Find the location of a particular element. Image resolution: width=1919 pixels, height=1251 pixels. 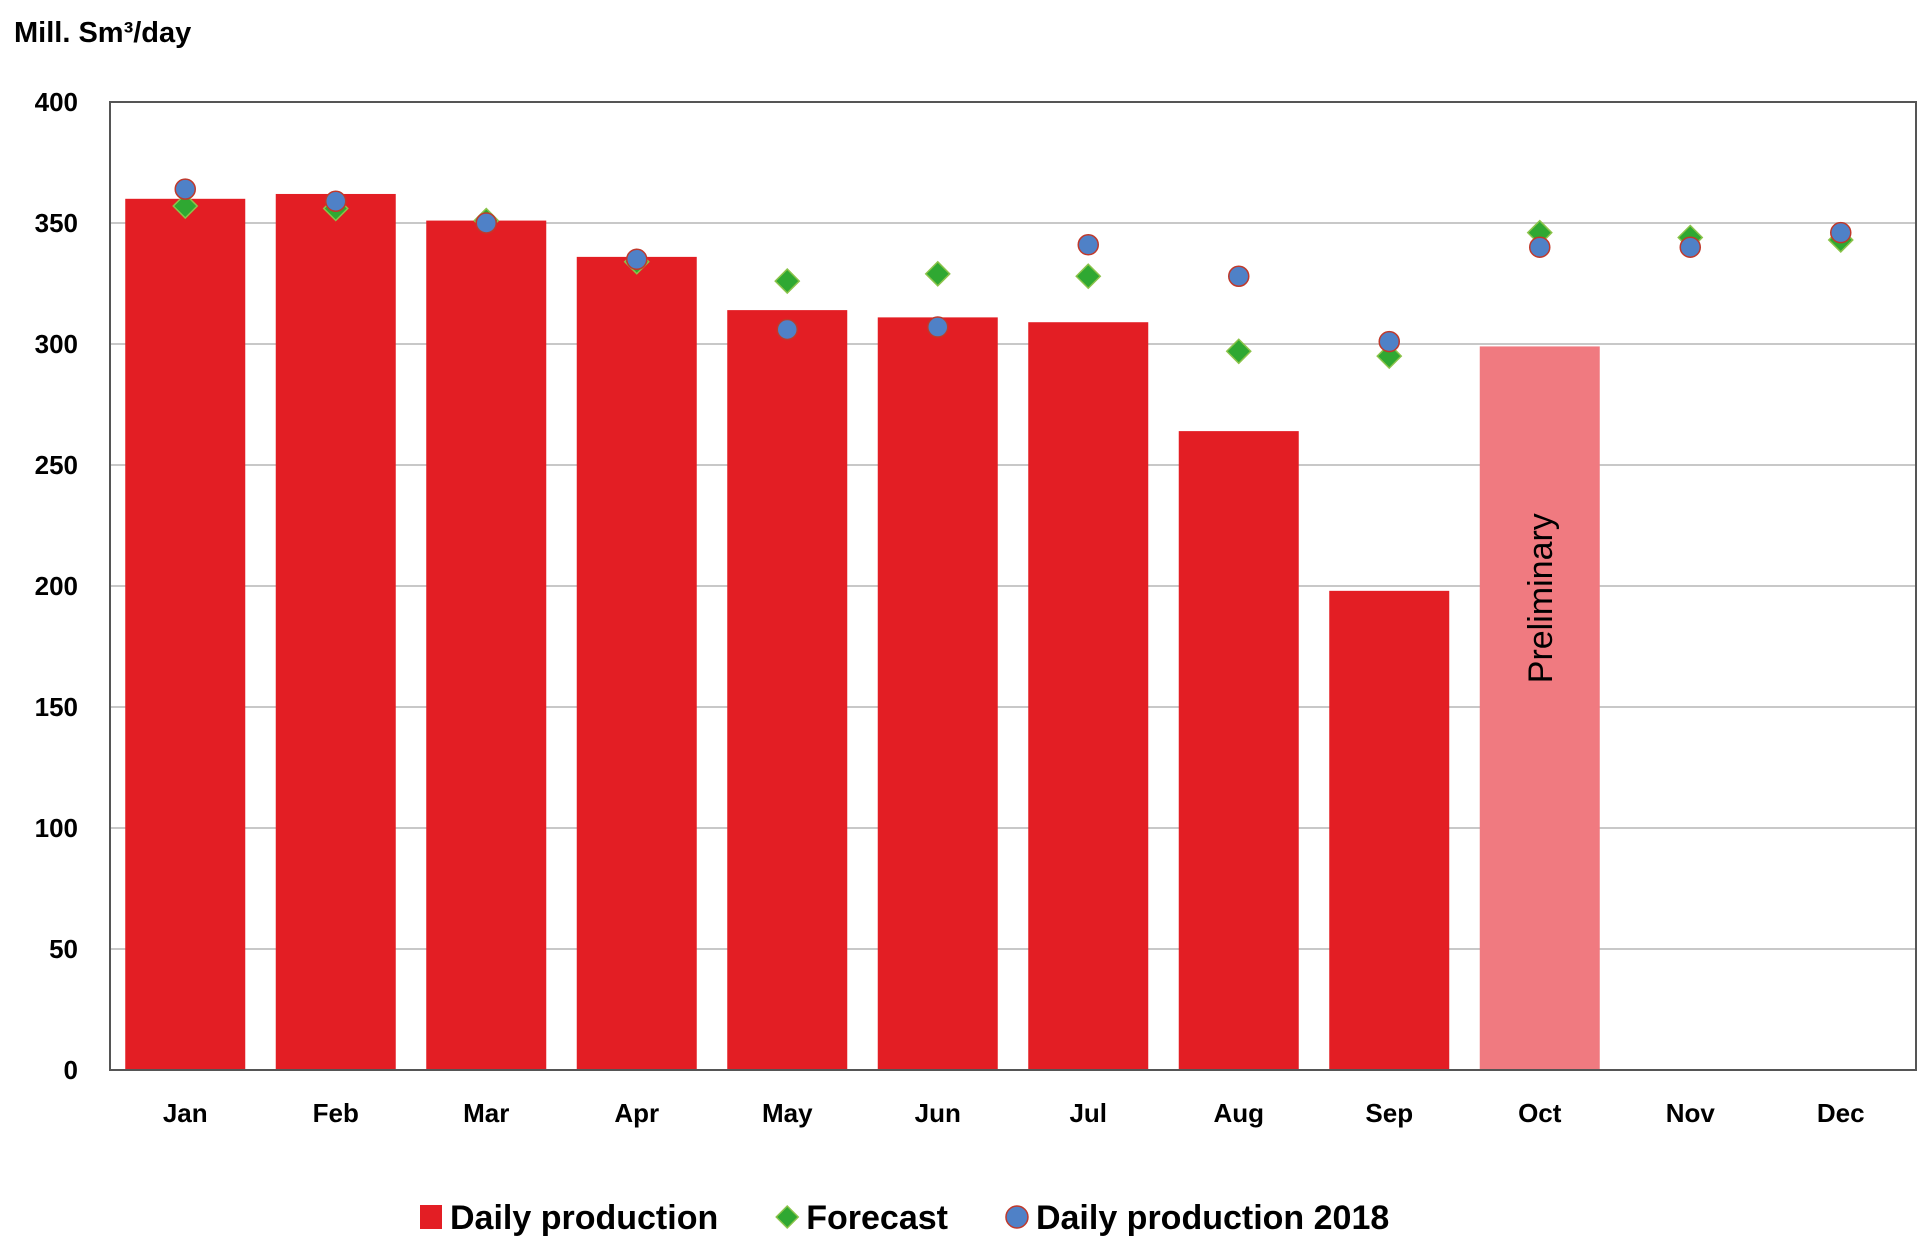

legend-label: Forecast is located at coordinates (877, 1218).